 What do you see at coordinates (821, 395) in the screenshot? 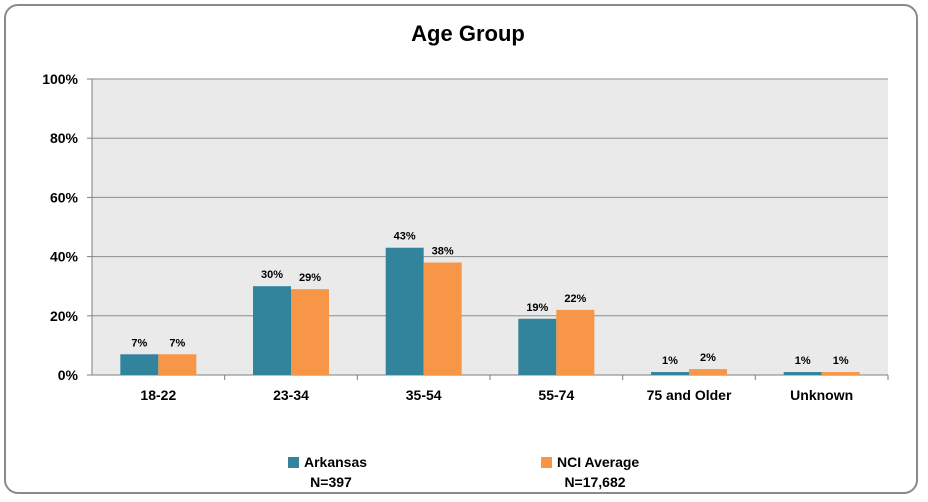
I see `x-tick-label: Unknown` at bounding box center [821, 395].